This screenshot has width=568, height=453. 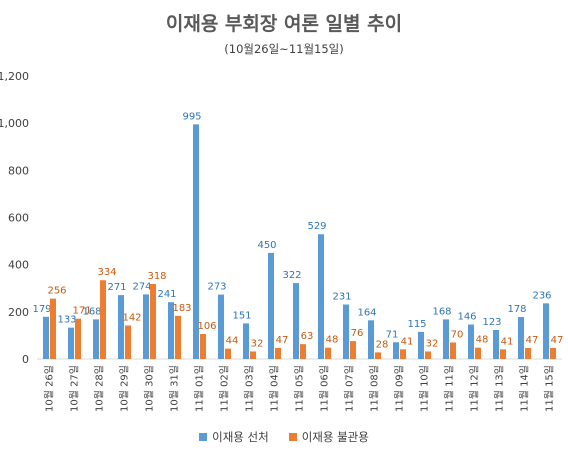 I want to click on x-tick-label: 10월 30일, so click(x=150, y=388).